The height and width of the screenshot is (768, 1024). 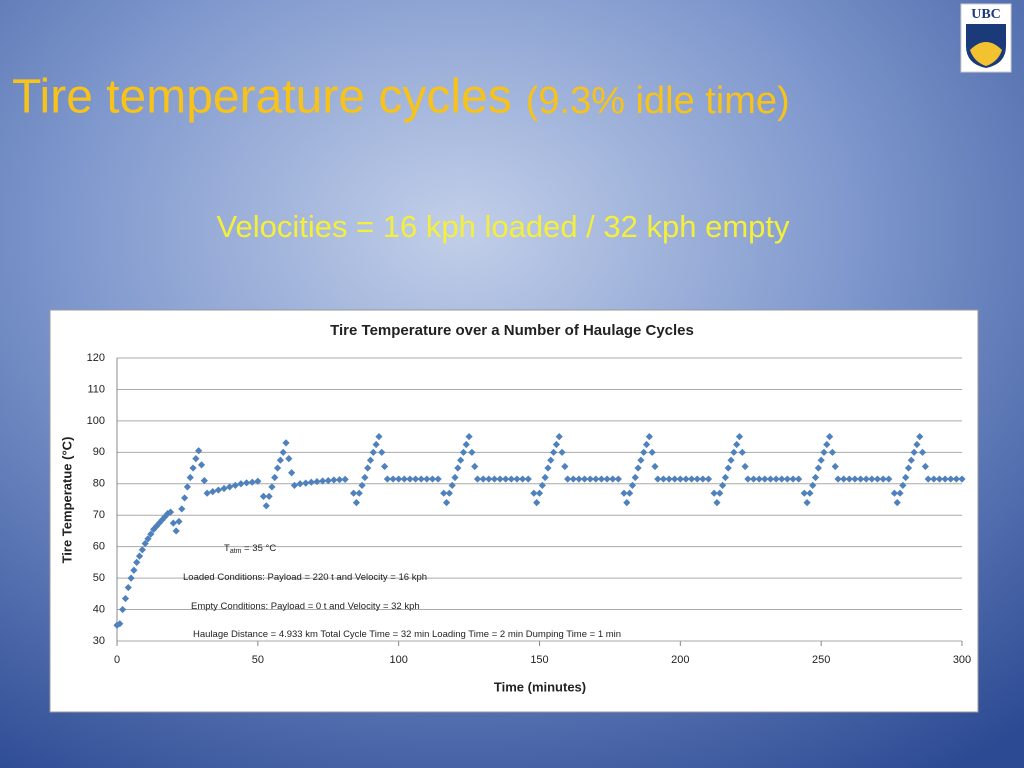 I want to click on y-tick-label: 60, so click(x=99, y=547).